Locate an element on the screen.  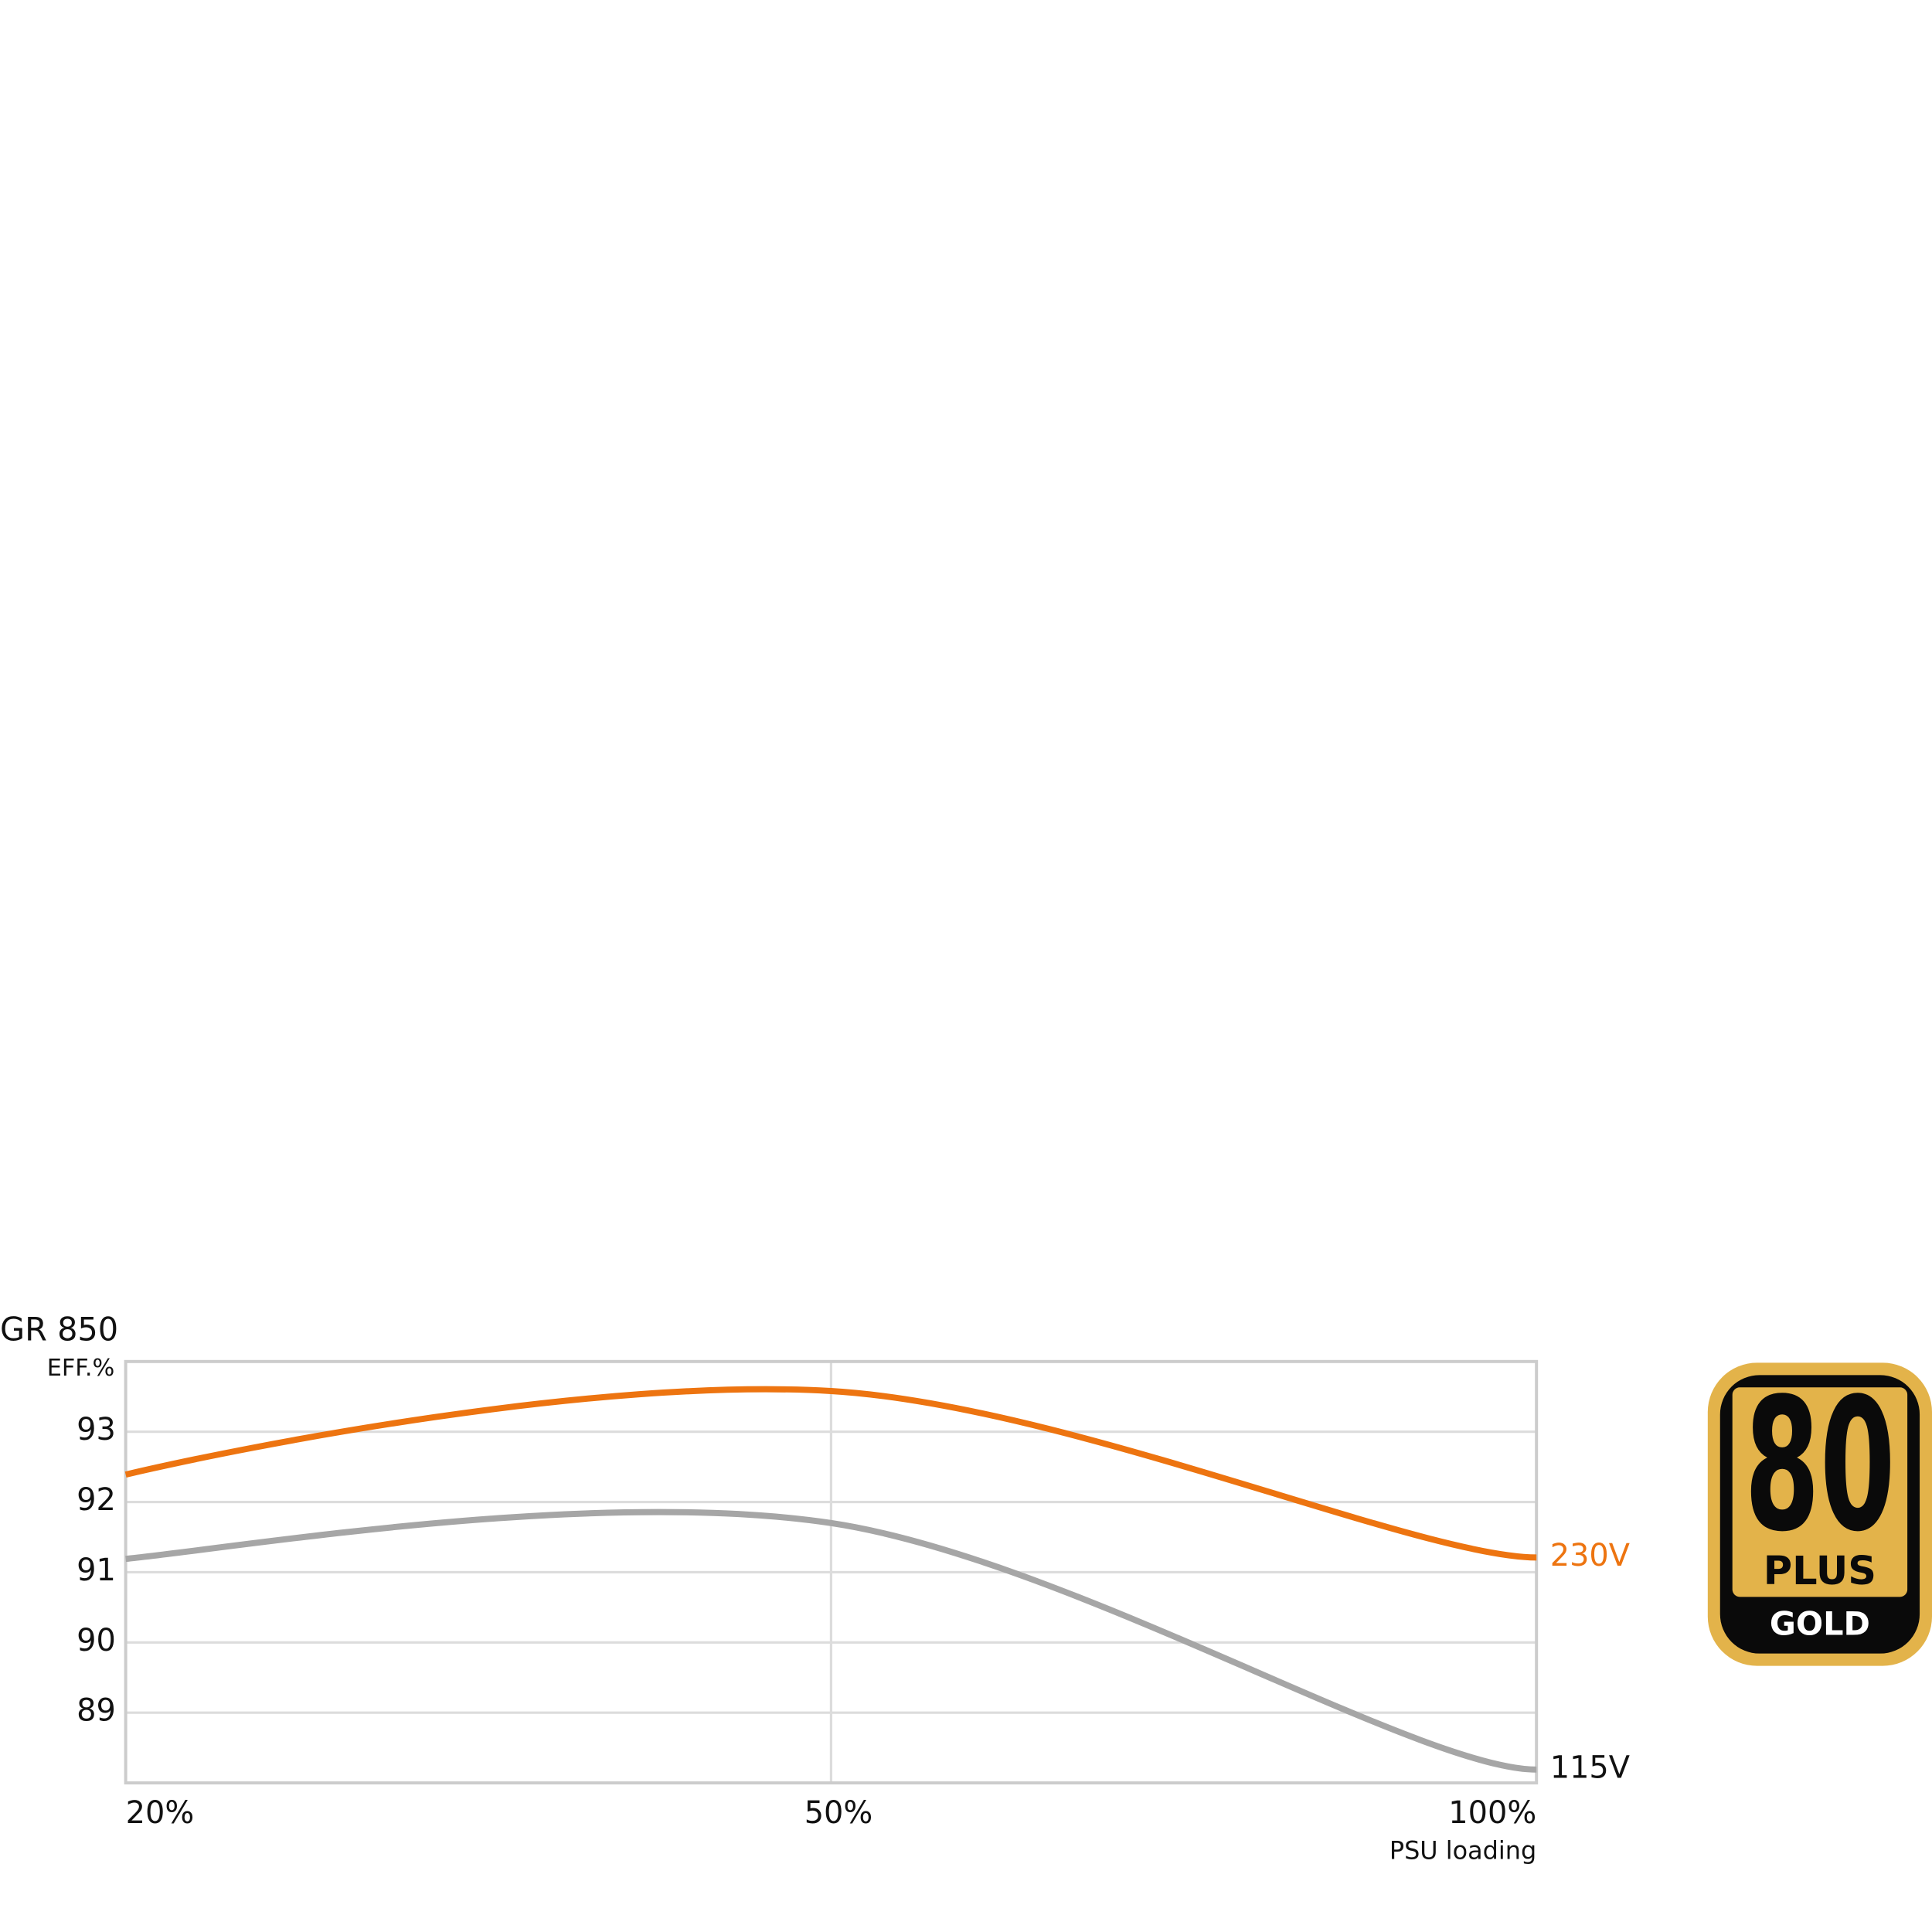
badge-panel is located at coordinates (1820, 1492).